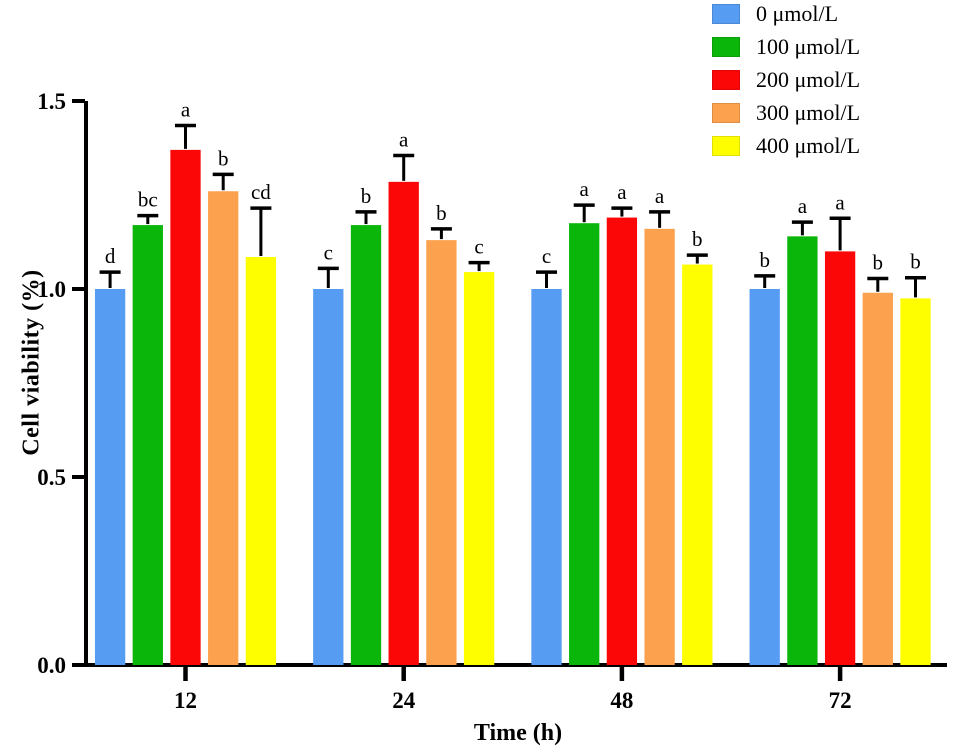  What do you see at coordinates (51, 289) in the screenshot?
I see `y-tick-label: 1.0` at bounding box center [51, 289].